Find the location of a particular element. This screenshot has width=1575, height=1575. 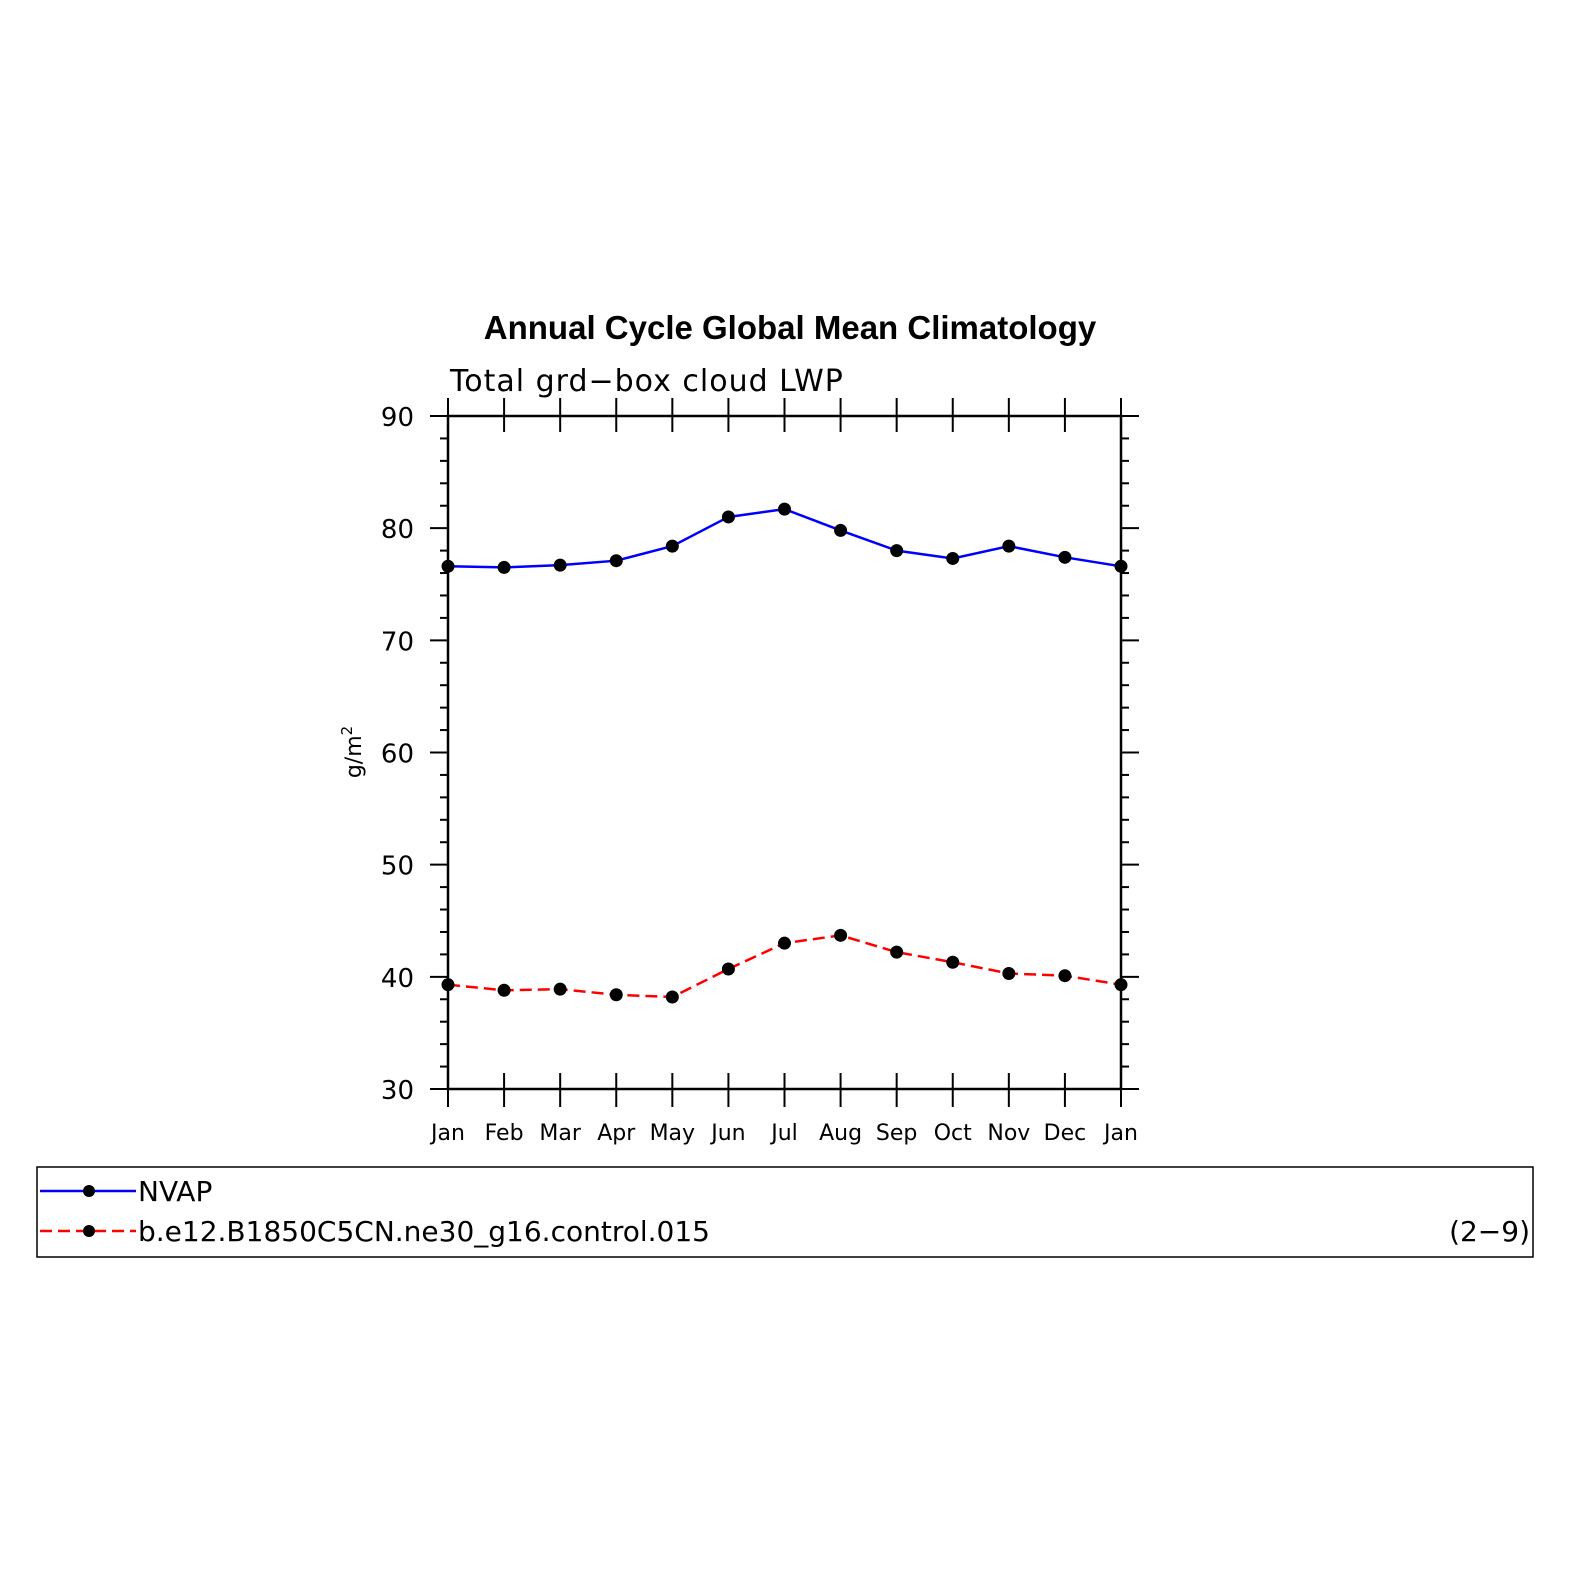

y-tick-labels: 30 40 50 60 70 80 90 is located at coordinates (397, 754).